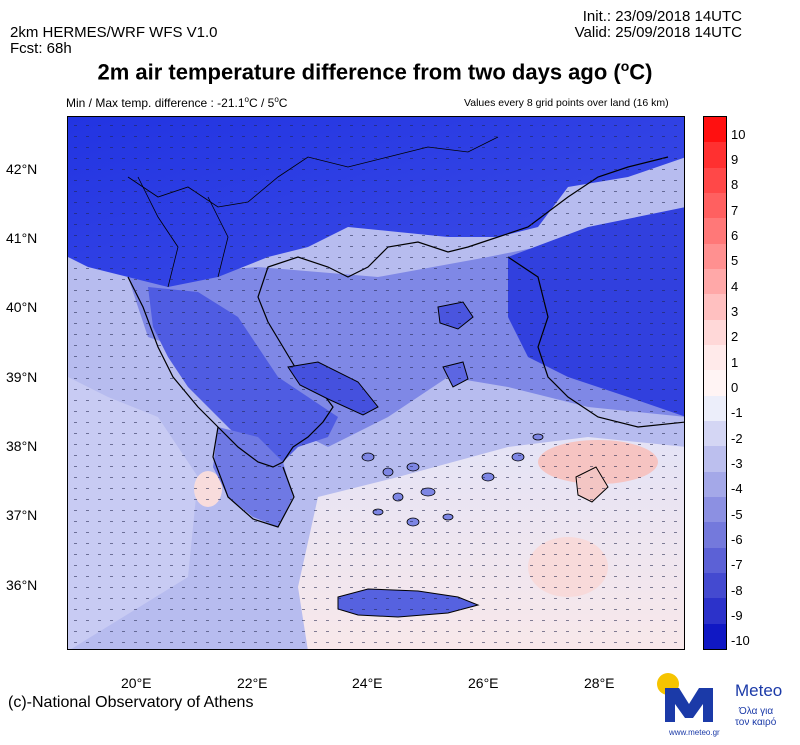 The image size is (800, 745). I want to click on lon-label-22: 22°E, so click(252, 683).